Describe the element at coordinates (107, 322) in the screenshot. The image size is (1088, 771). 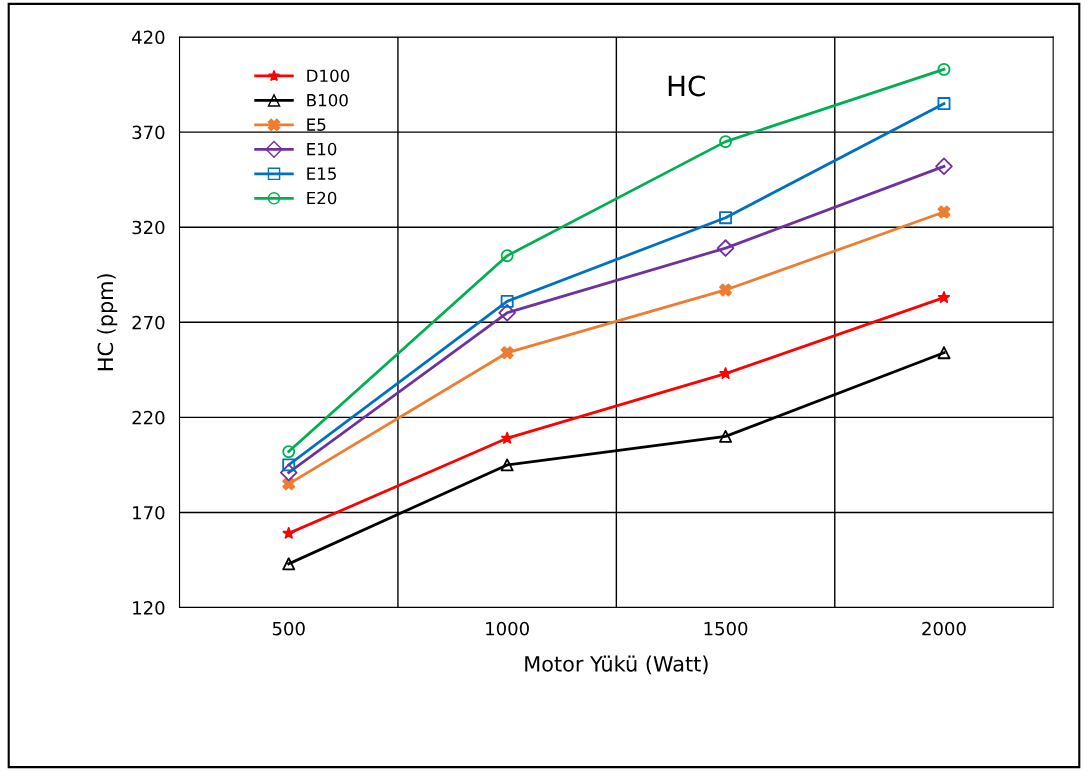
I see `y-axis-title: HC (ppm)` at that location.